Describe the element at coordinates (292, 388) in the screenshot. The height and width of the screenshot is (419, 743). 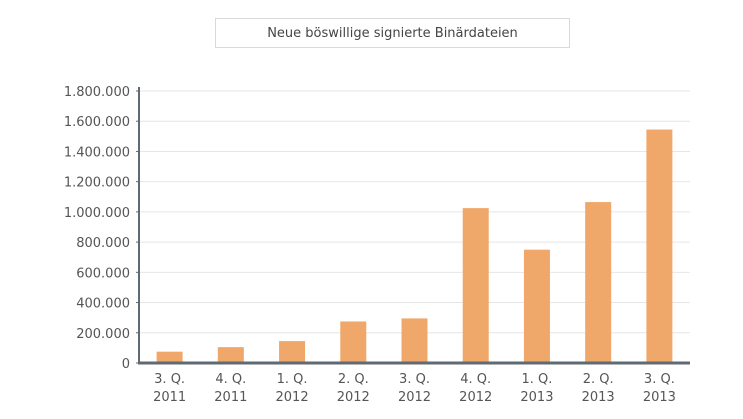
I see `x-tick-label: 1. Q. 2012` at that location.